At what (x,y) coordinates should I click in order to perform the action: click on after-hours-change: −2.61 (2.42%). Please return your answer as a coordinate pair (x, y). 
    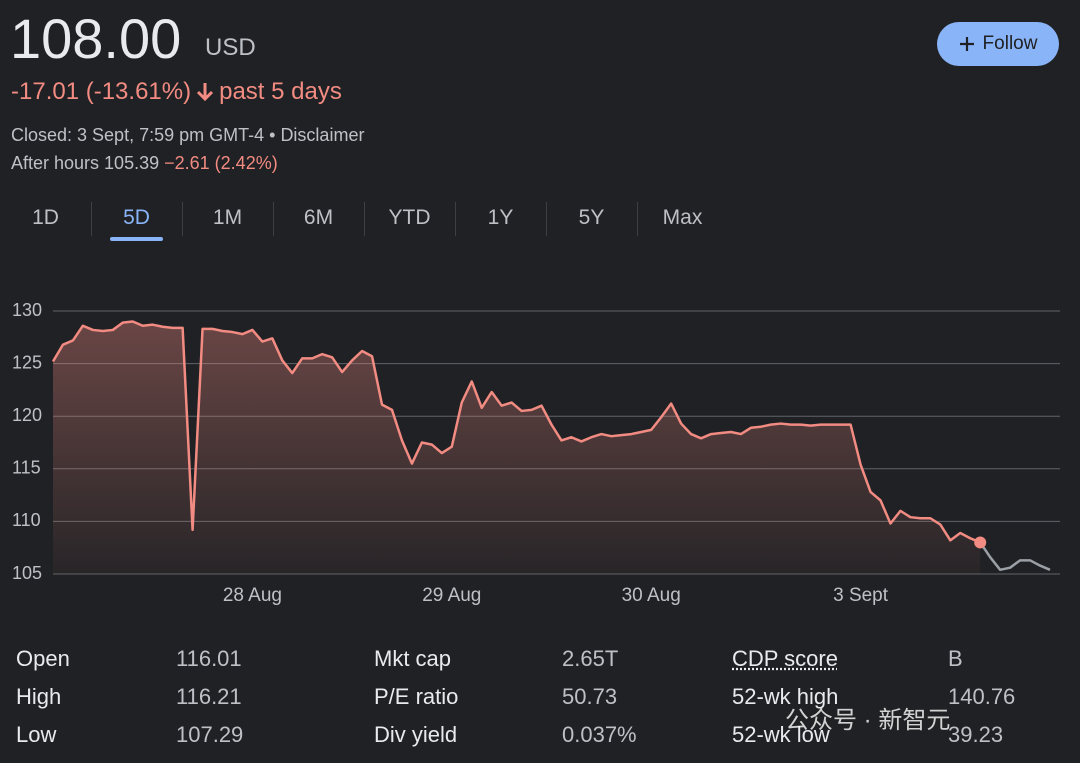
    Looking at the image, I should click on (221, 163).